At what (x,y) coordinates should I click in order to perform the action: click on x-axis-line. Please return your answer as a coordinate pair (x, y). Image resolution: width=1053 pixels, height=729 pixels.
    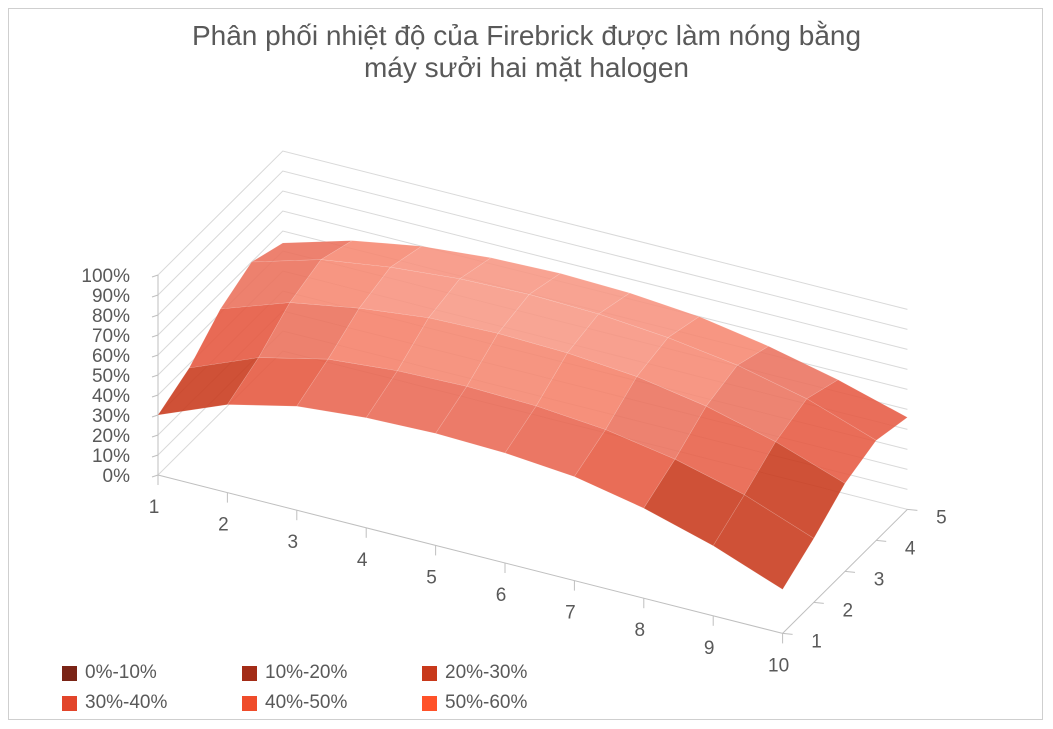
    Looking at the image, I should click on (470, 554).